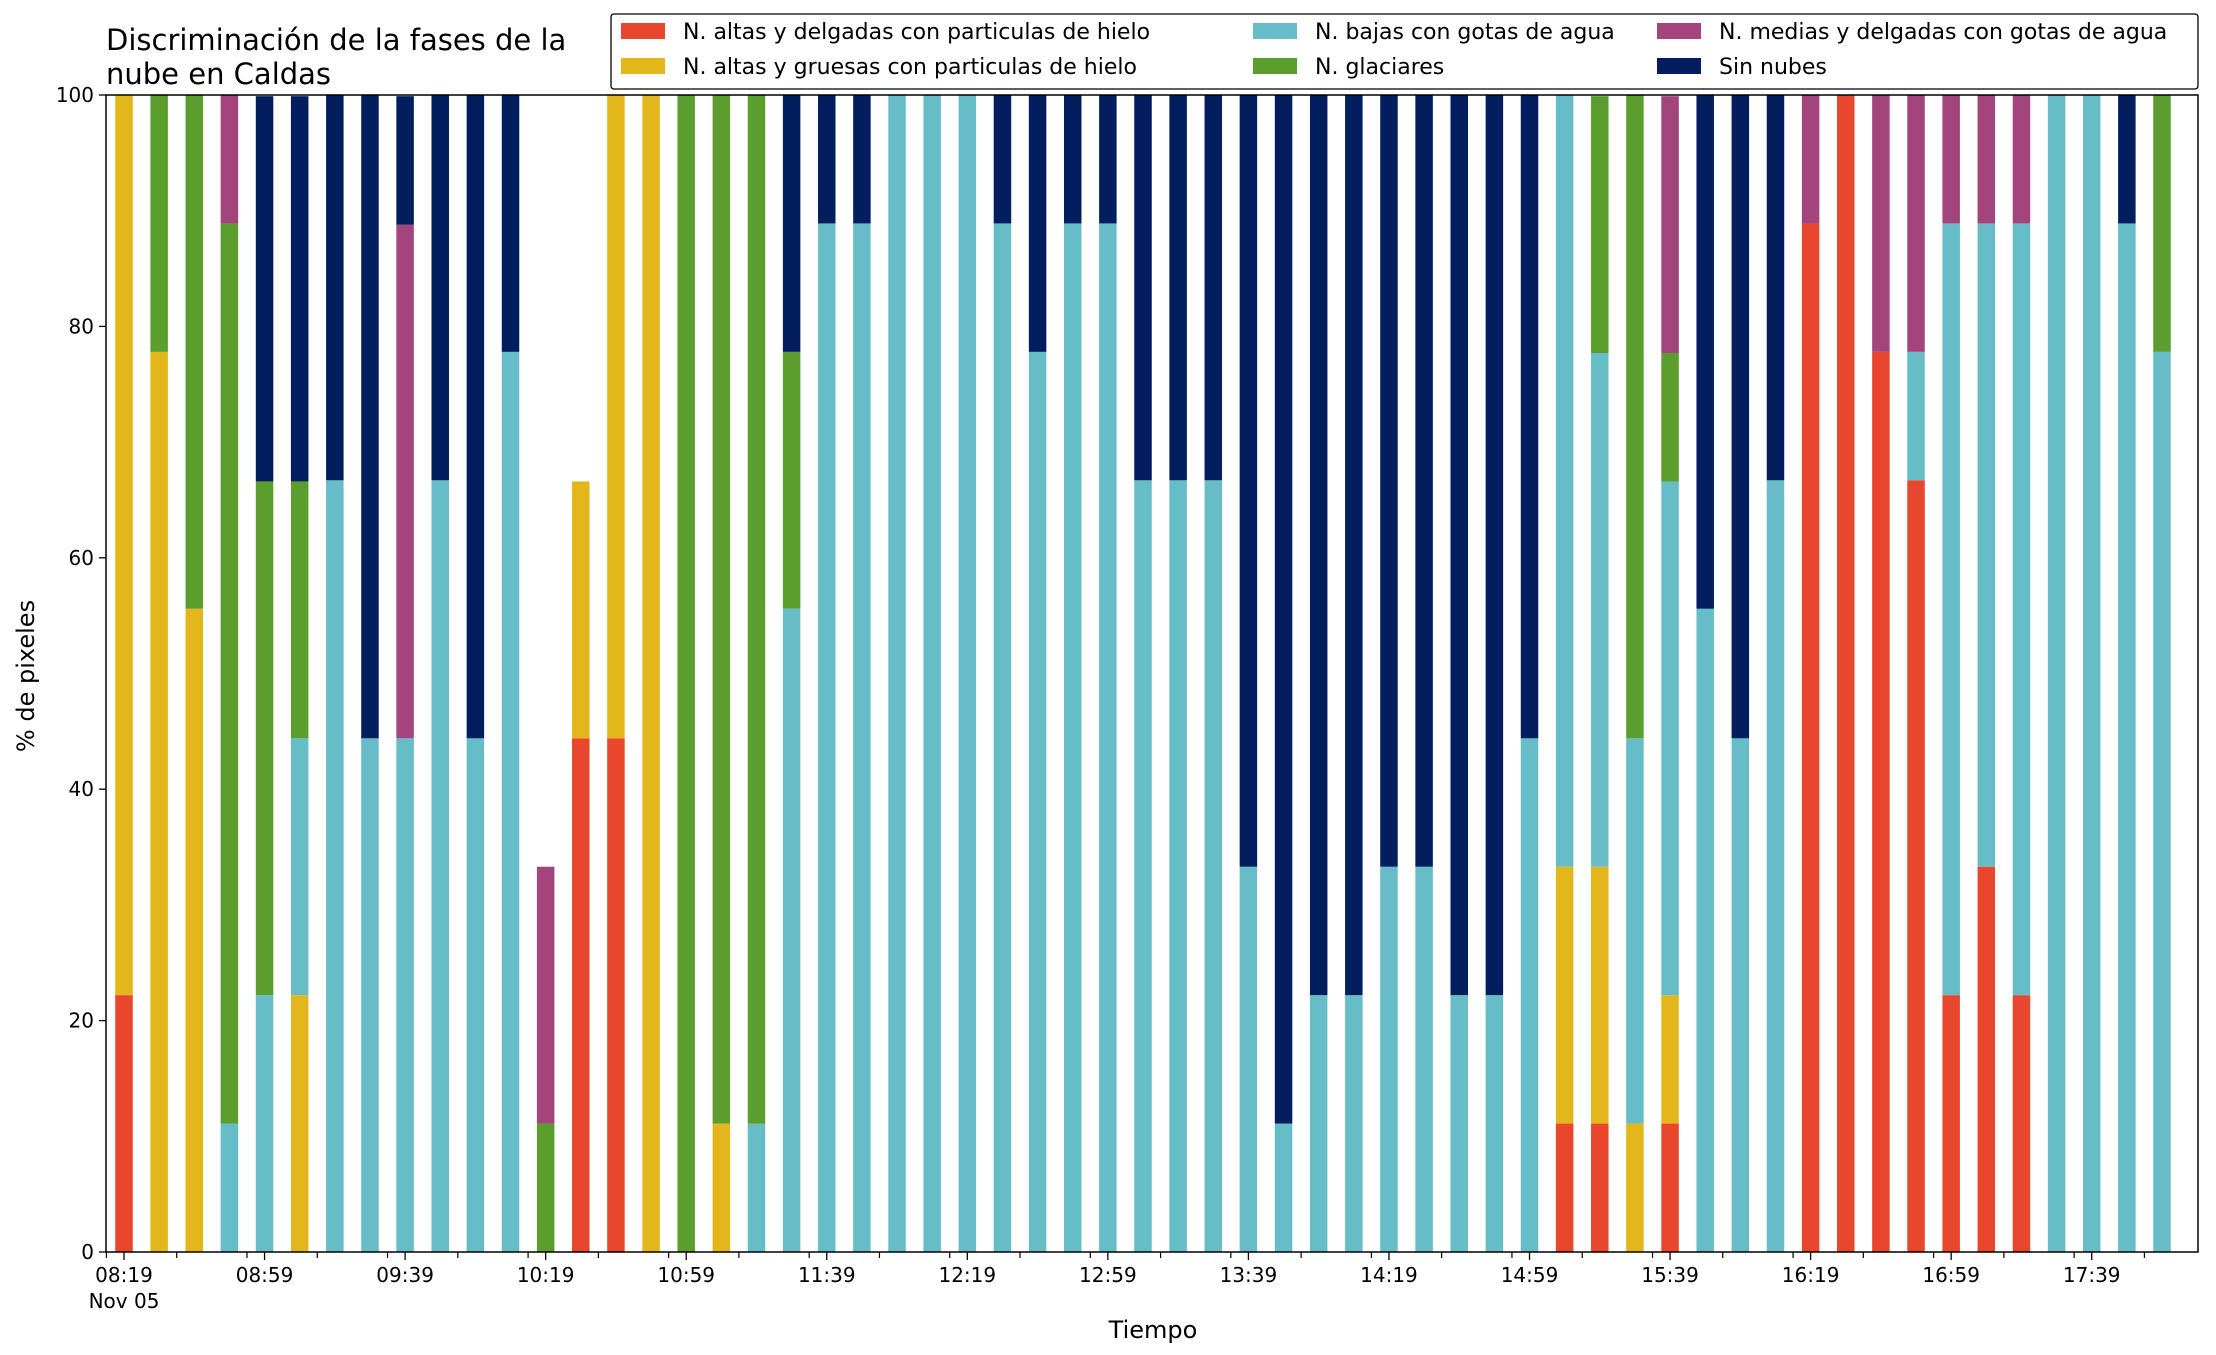 This screenshot has height=1355, width=2216. I want to click on x-tick-label-6: 12:19, so click(967, 1275).